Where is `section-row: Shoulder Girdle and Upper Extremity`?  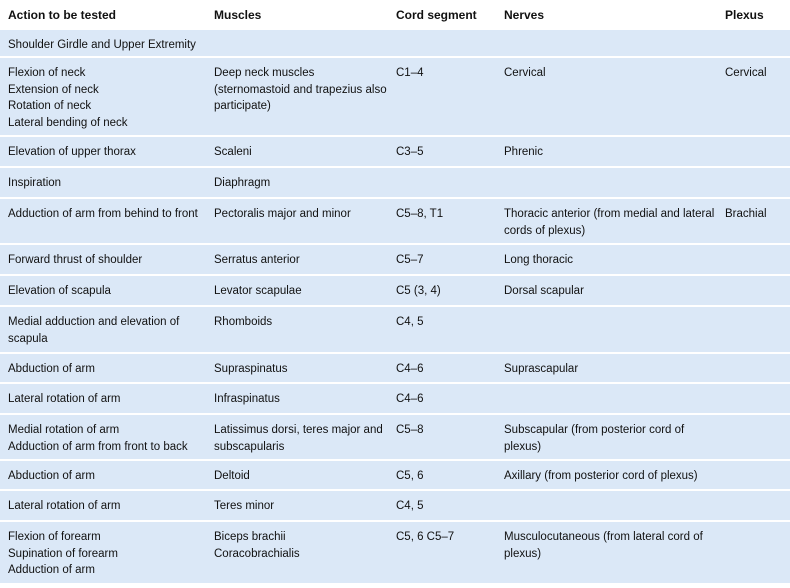
section-row: Shoulder Girdle and Upper Extremity is located at coordinates (395, 43).